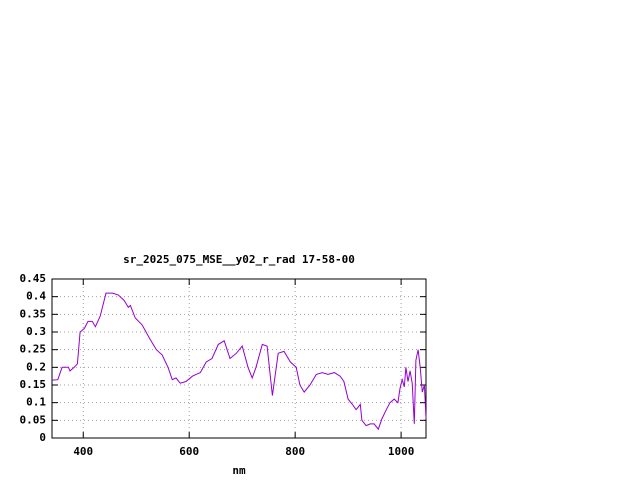 The image size is (640, 480). Describe the element at coordinates (239, 259) in the screenshot. I see `chart-title: sr_2025_075_MSE__y02_r_rad 17-58-00` at that location.